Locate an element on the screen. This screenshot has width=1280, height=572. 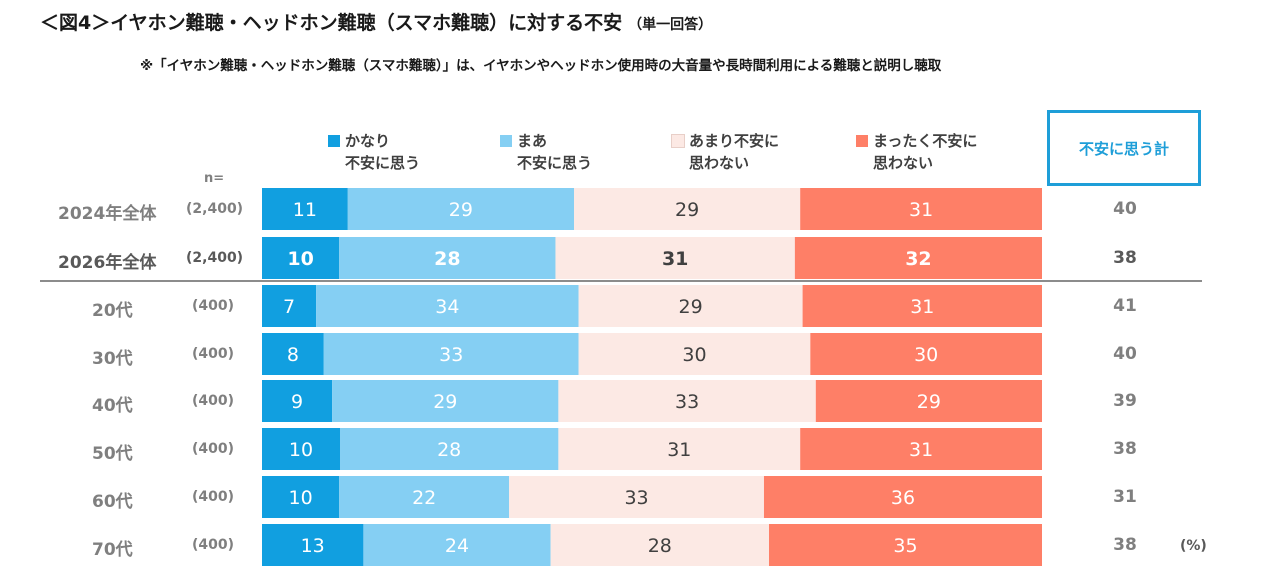
category-label: 40代 is located at coordinates (112, 406).